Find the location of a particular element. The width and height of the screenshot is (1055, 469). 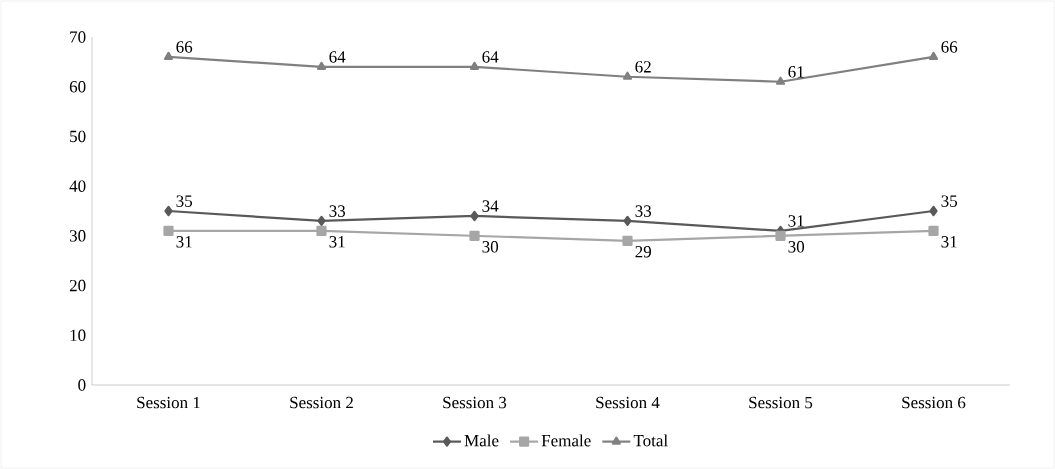

y-tick-label: 30 is located at coordinates (77, 236).